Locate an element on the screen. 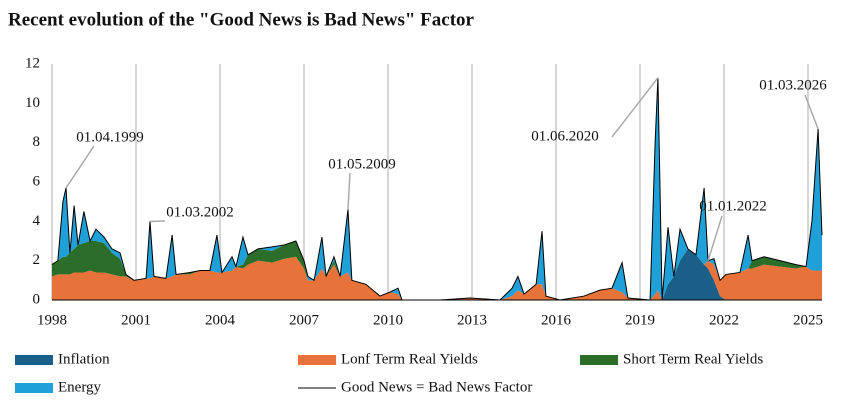 The height and width of the screenshot is (407, 842). y-tick-label: 10 is located at coordinates (32, 103).